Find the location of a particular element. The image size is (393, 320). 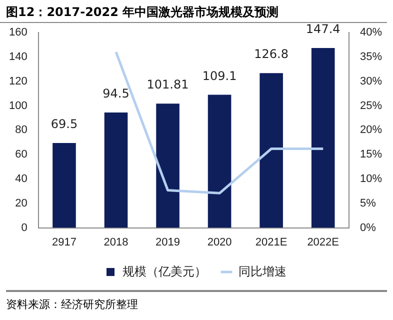

y-tick-label: 140 is located at coordinates (18, 57).